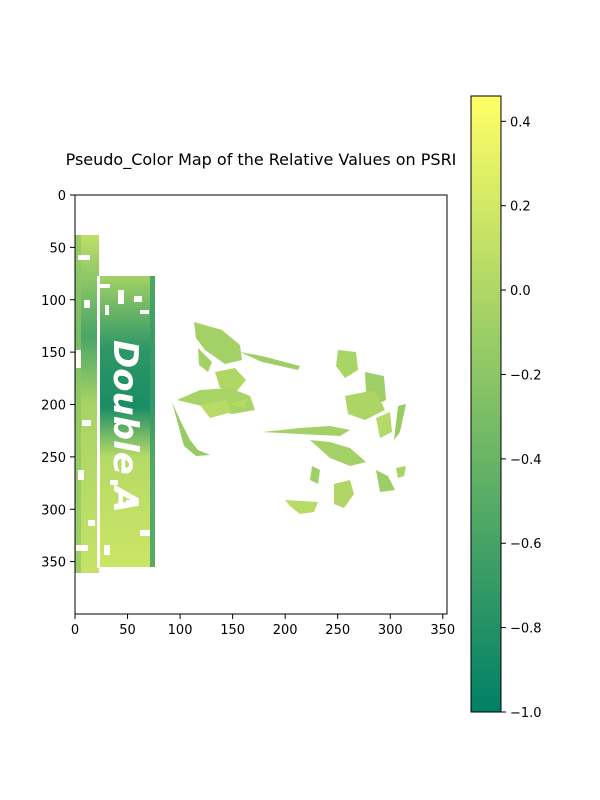 Image resolution: width=600 pixels, height=800 pixels. I want to click on y-tick-label: 250, so click(53, 458).